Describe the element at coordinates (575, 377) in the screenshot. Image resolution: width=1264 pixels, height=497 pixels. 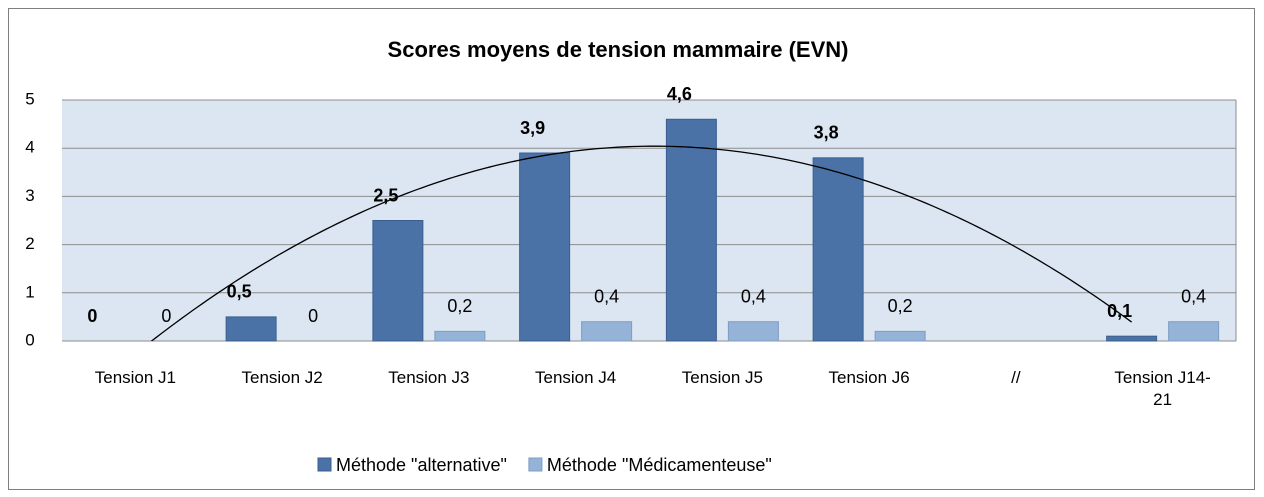
I see `x-tick-label: Tension J4` at that location.